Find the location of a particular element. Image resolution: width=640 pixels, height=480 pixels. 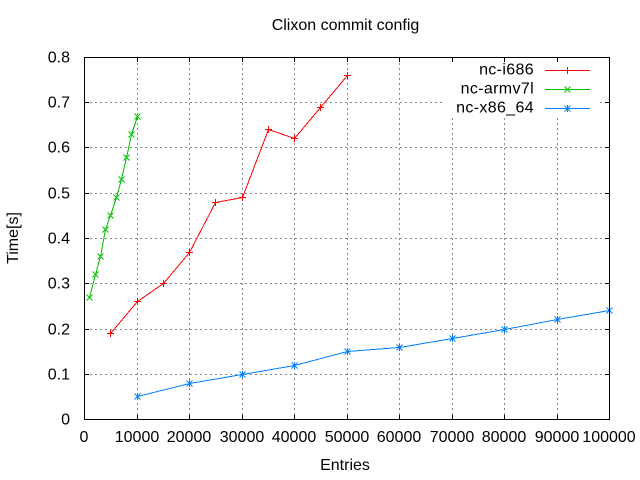

svg-text: 60000 is located at coordinates (399, 437).